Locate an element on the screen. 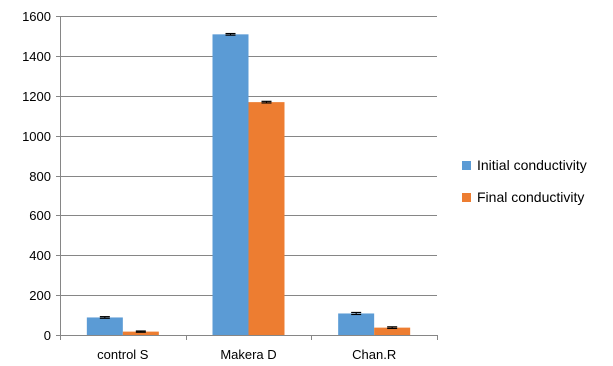 The width and height of the screenshot is (613, 366). legend-label: Final conductivity is located at coordinates (530, 197).